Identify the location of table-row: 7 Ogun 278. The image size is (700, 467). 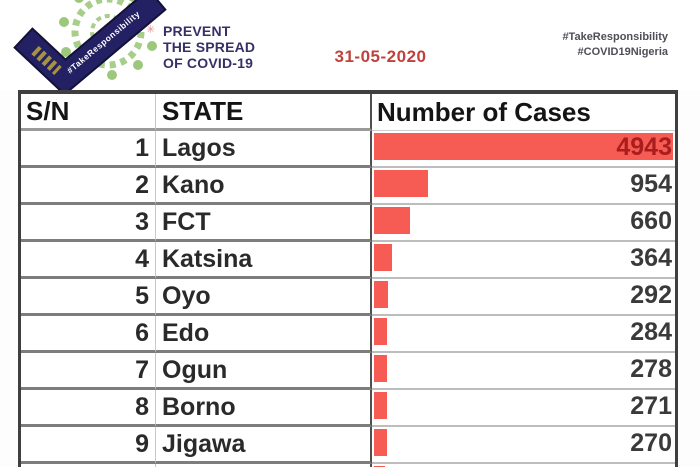
(348, 371).